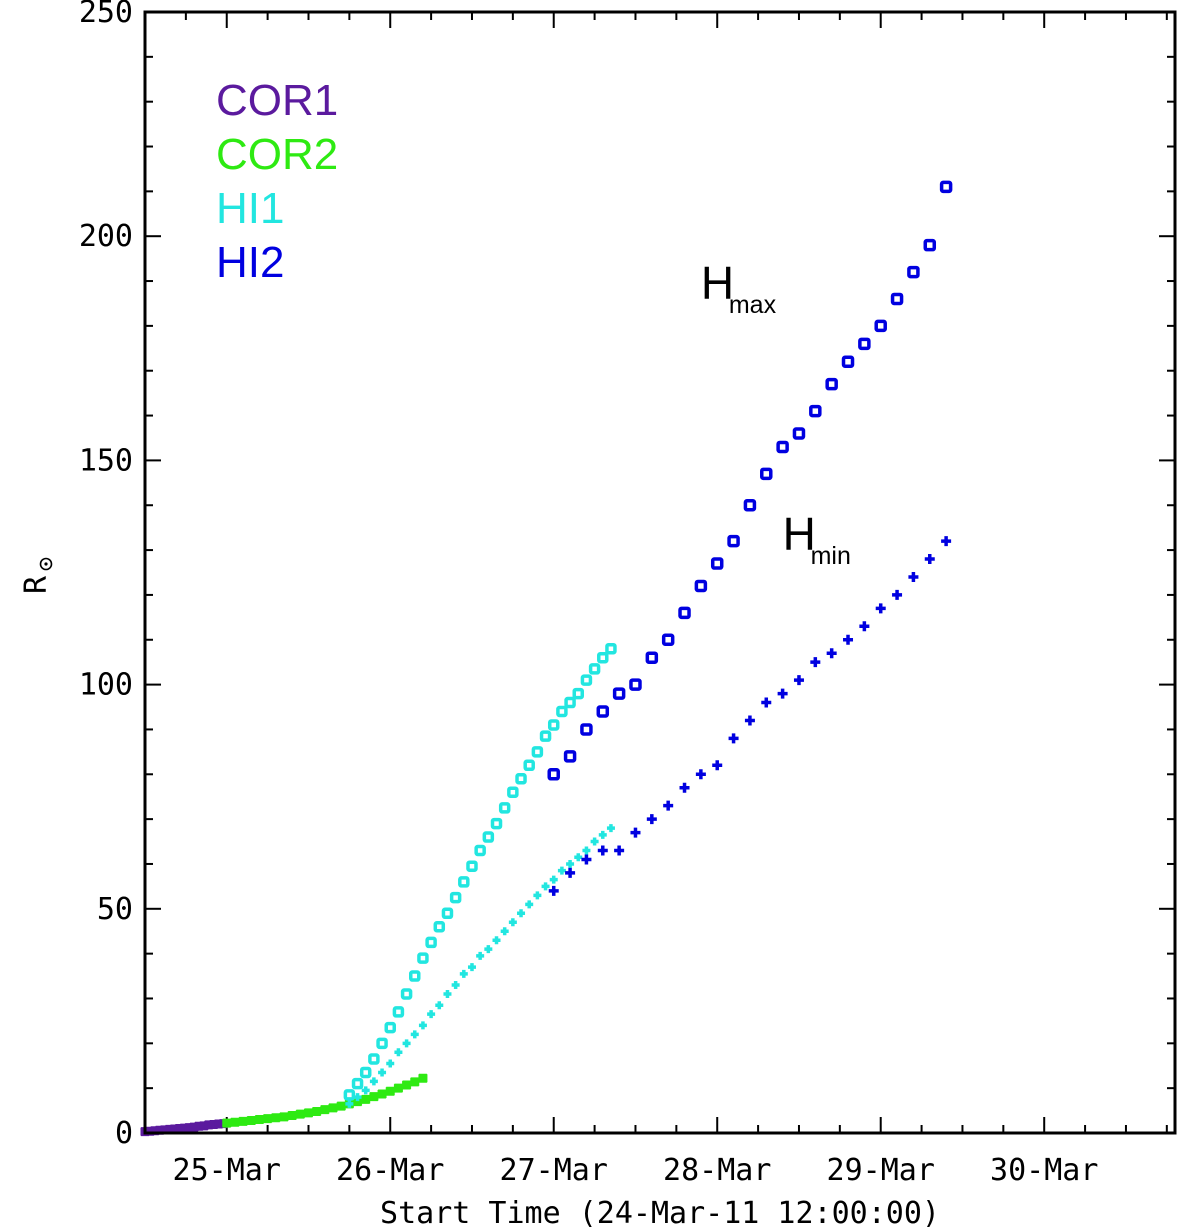 The width and height of the screenshot is (1204, 1230). What do you see at coordinates (36, 584) in the screenshot?
I see `y-axis-title-text: R` at bounding box center [36, 584].